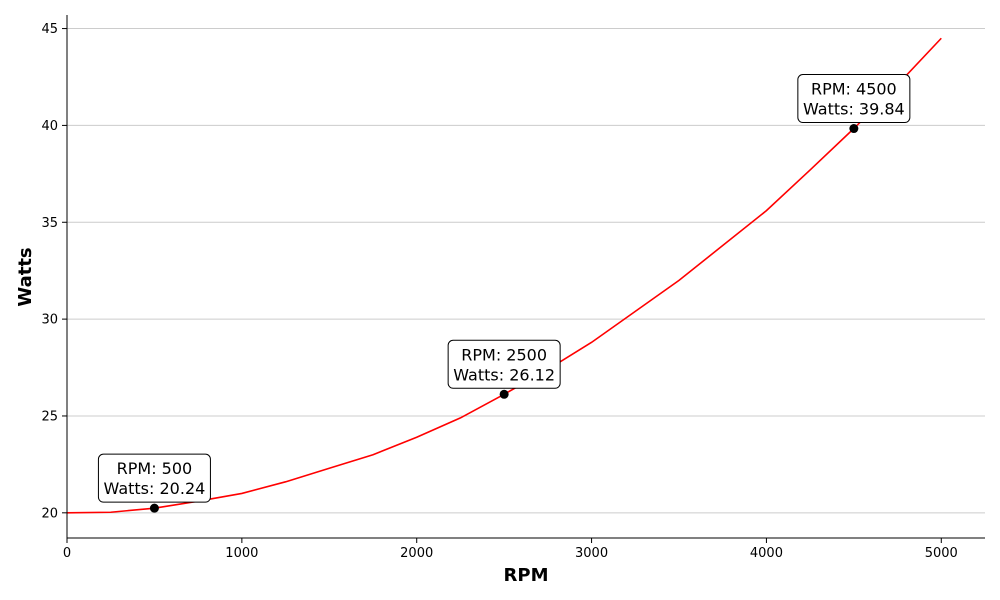 The height and width of the screenshot is (600, 1000). I want to click on x-tick-label: 2000, so click(416, 553).